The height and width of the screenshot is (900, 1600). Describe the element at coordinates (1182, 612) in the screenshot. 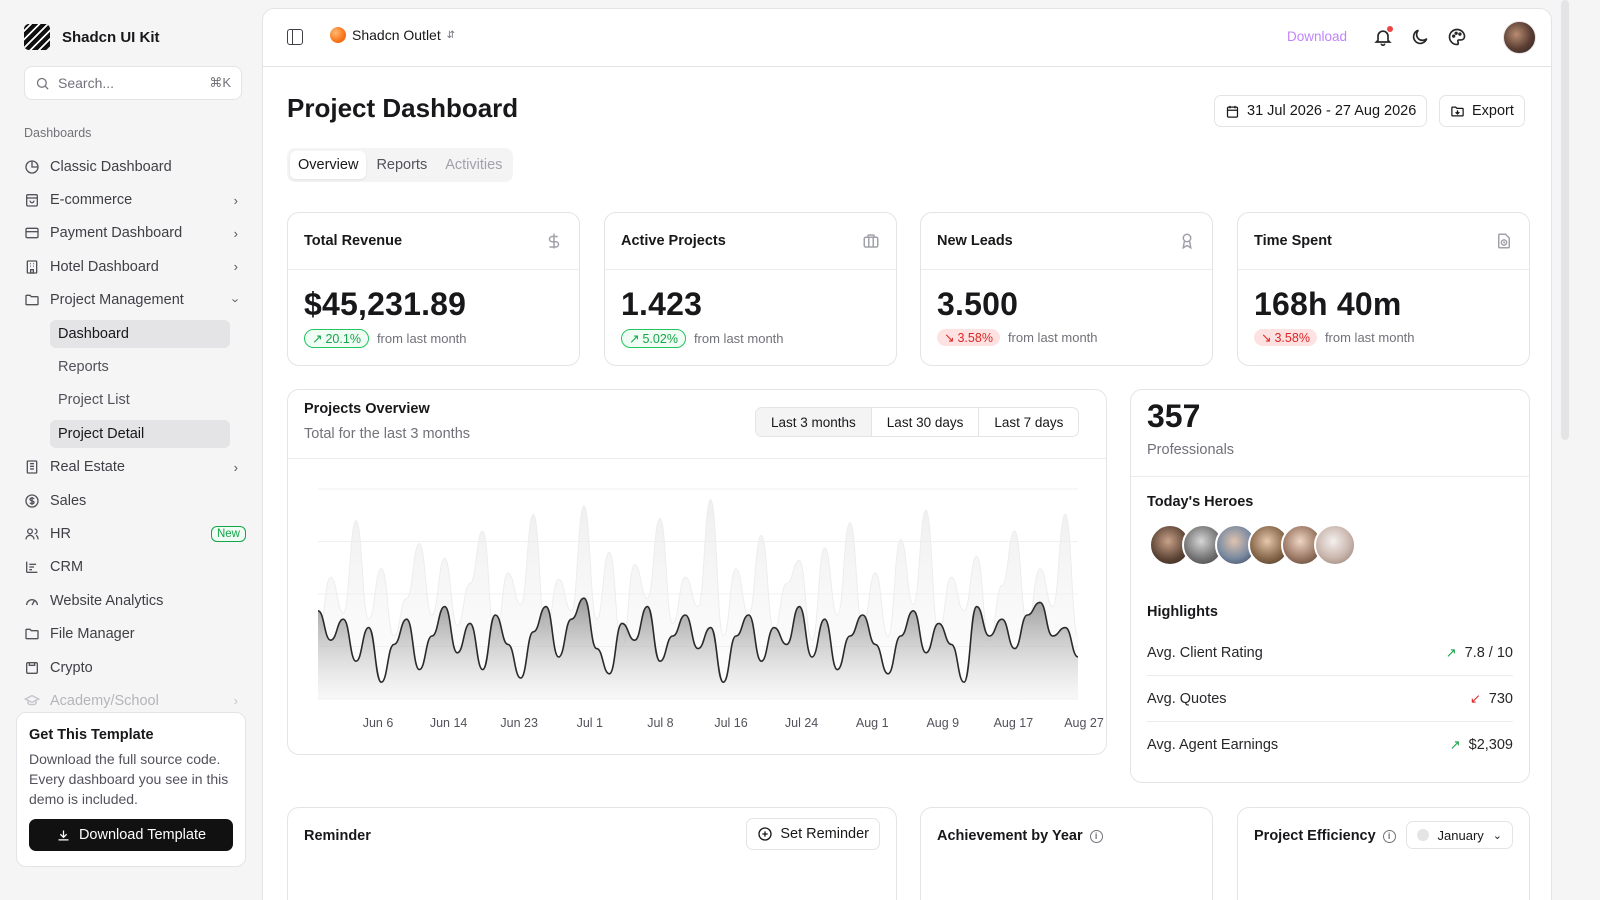

I see `highlights-title: Highlights` at that location.